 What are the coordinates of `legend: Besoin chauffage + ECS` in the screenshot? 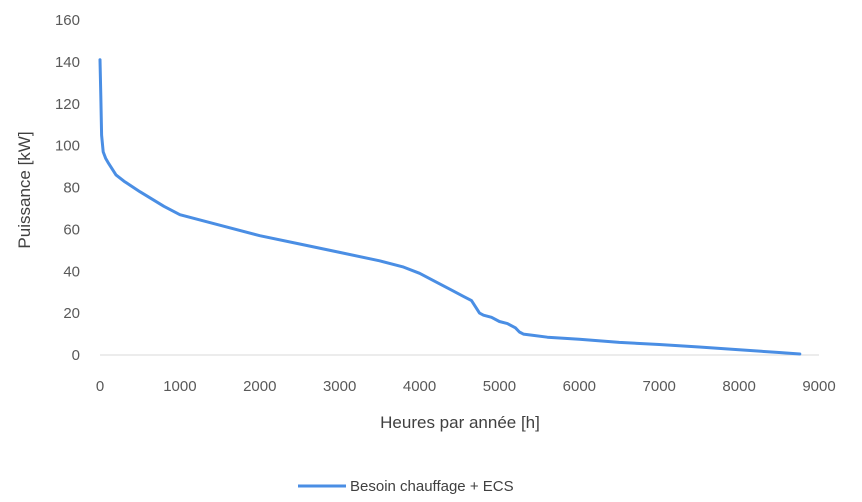 It's located at (406, 486).